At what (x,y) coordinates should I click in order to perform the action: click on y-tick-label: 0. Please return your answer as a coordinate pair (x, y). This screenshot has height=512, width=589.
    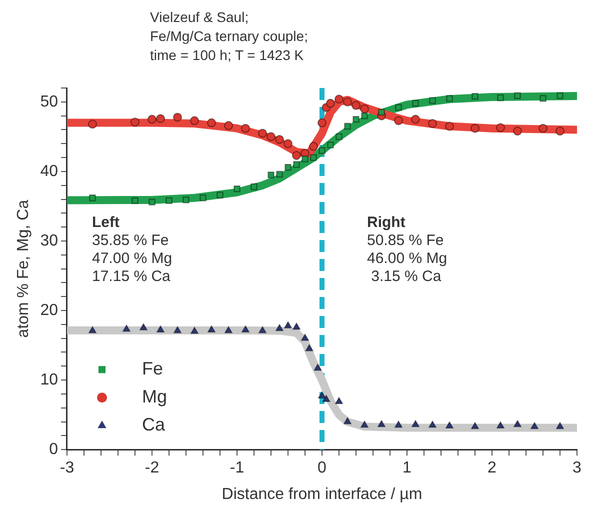
    Looking at the image, I should click on (53, 449).